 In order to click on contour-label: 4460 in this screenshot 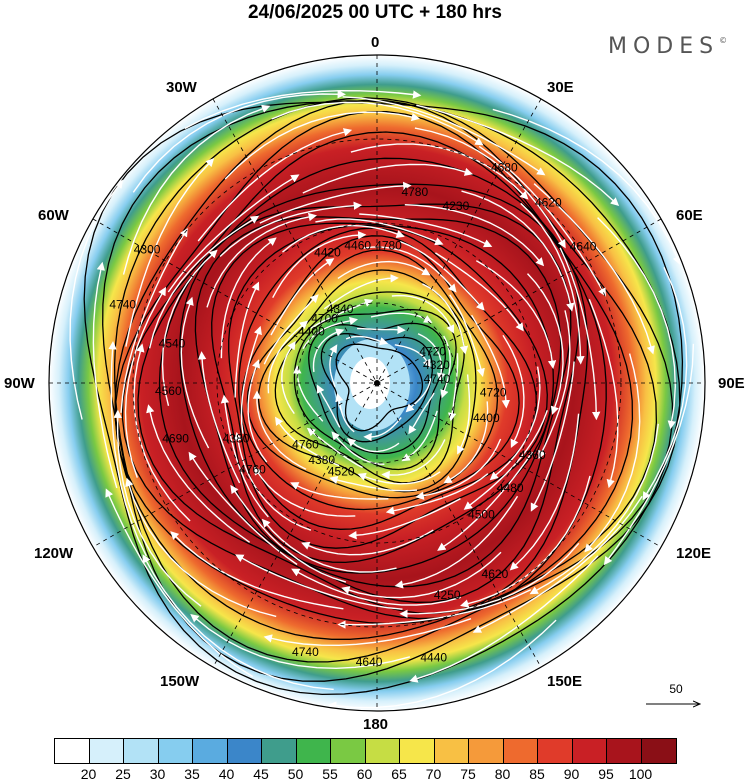, I will do `click(357, 245)`.